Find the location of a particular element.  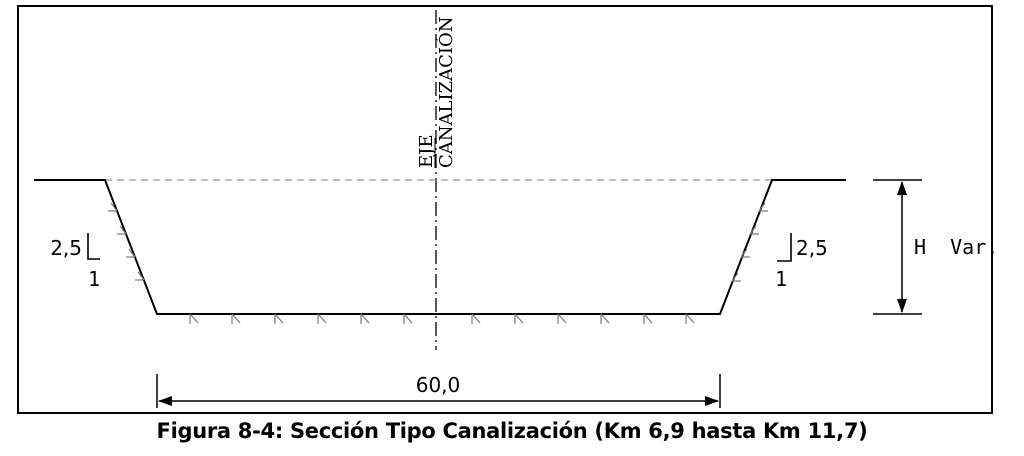

axis-label: EJE CANALIZACIÓN is located at coordinates (436, 92).